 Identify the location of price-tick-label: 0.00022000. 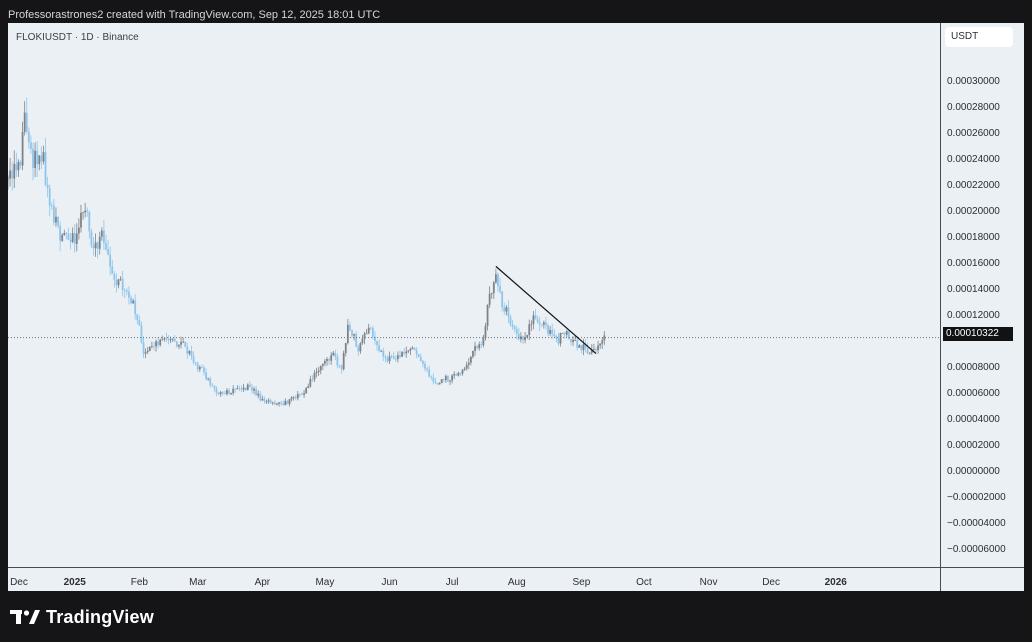
(973, 185).